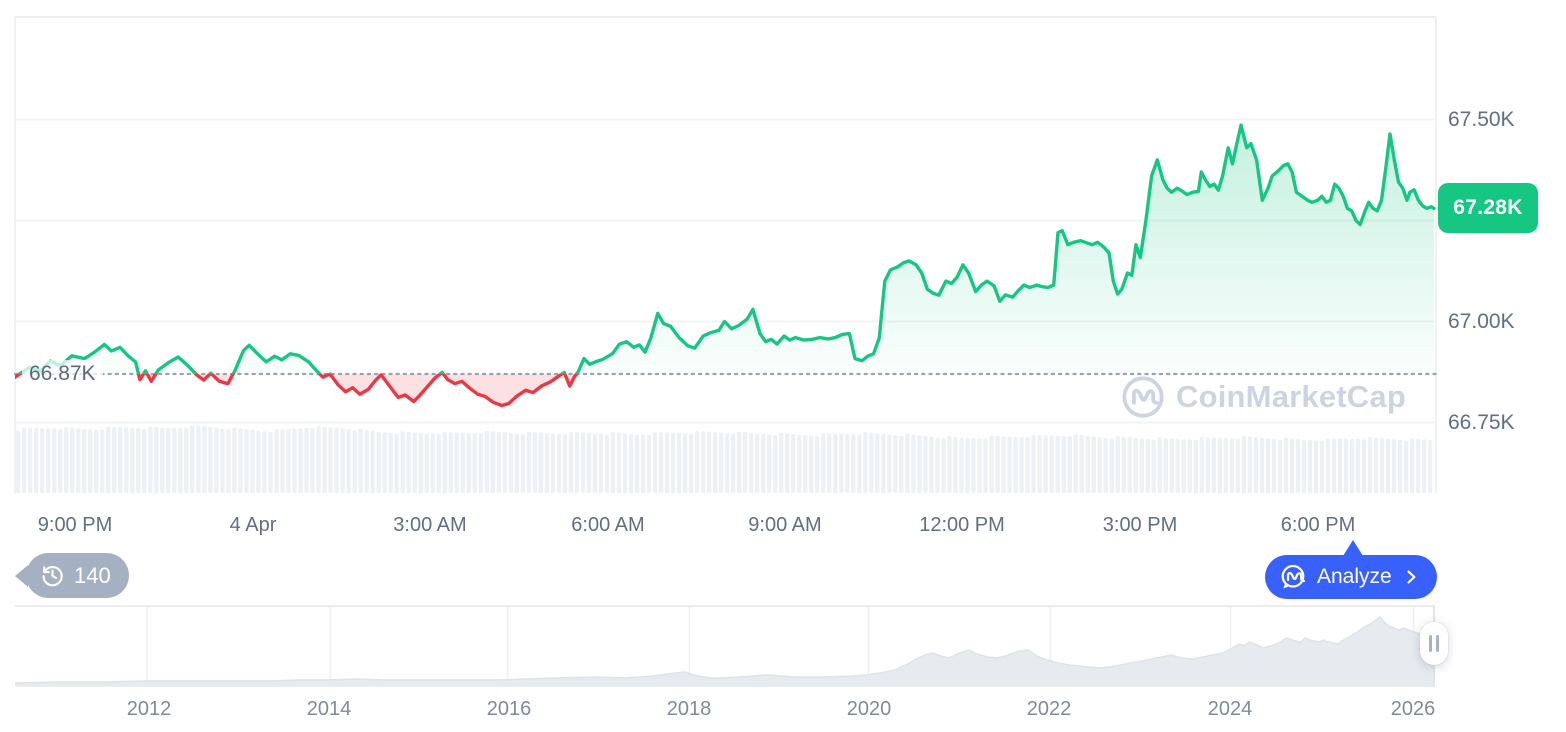 The height and width of the screenshot is (732, 1566). What do you see at coordinates (1413, 709) in the screenshot?
I see `year-label: 2026` at bounding box center [1413, 709].